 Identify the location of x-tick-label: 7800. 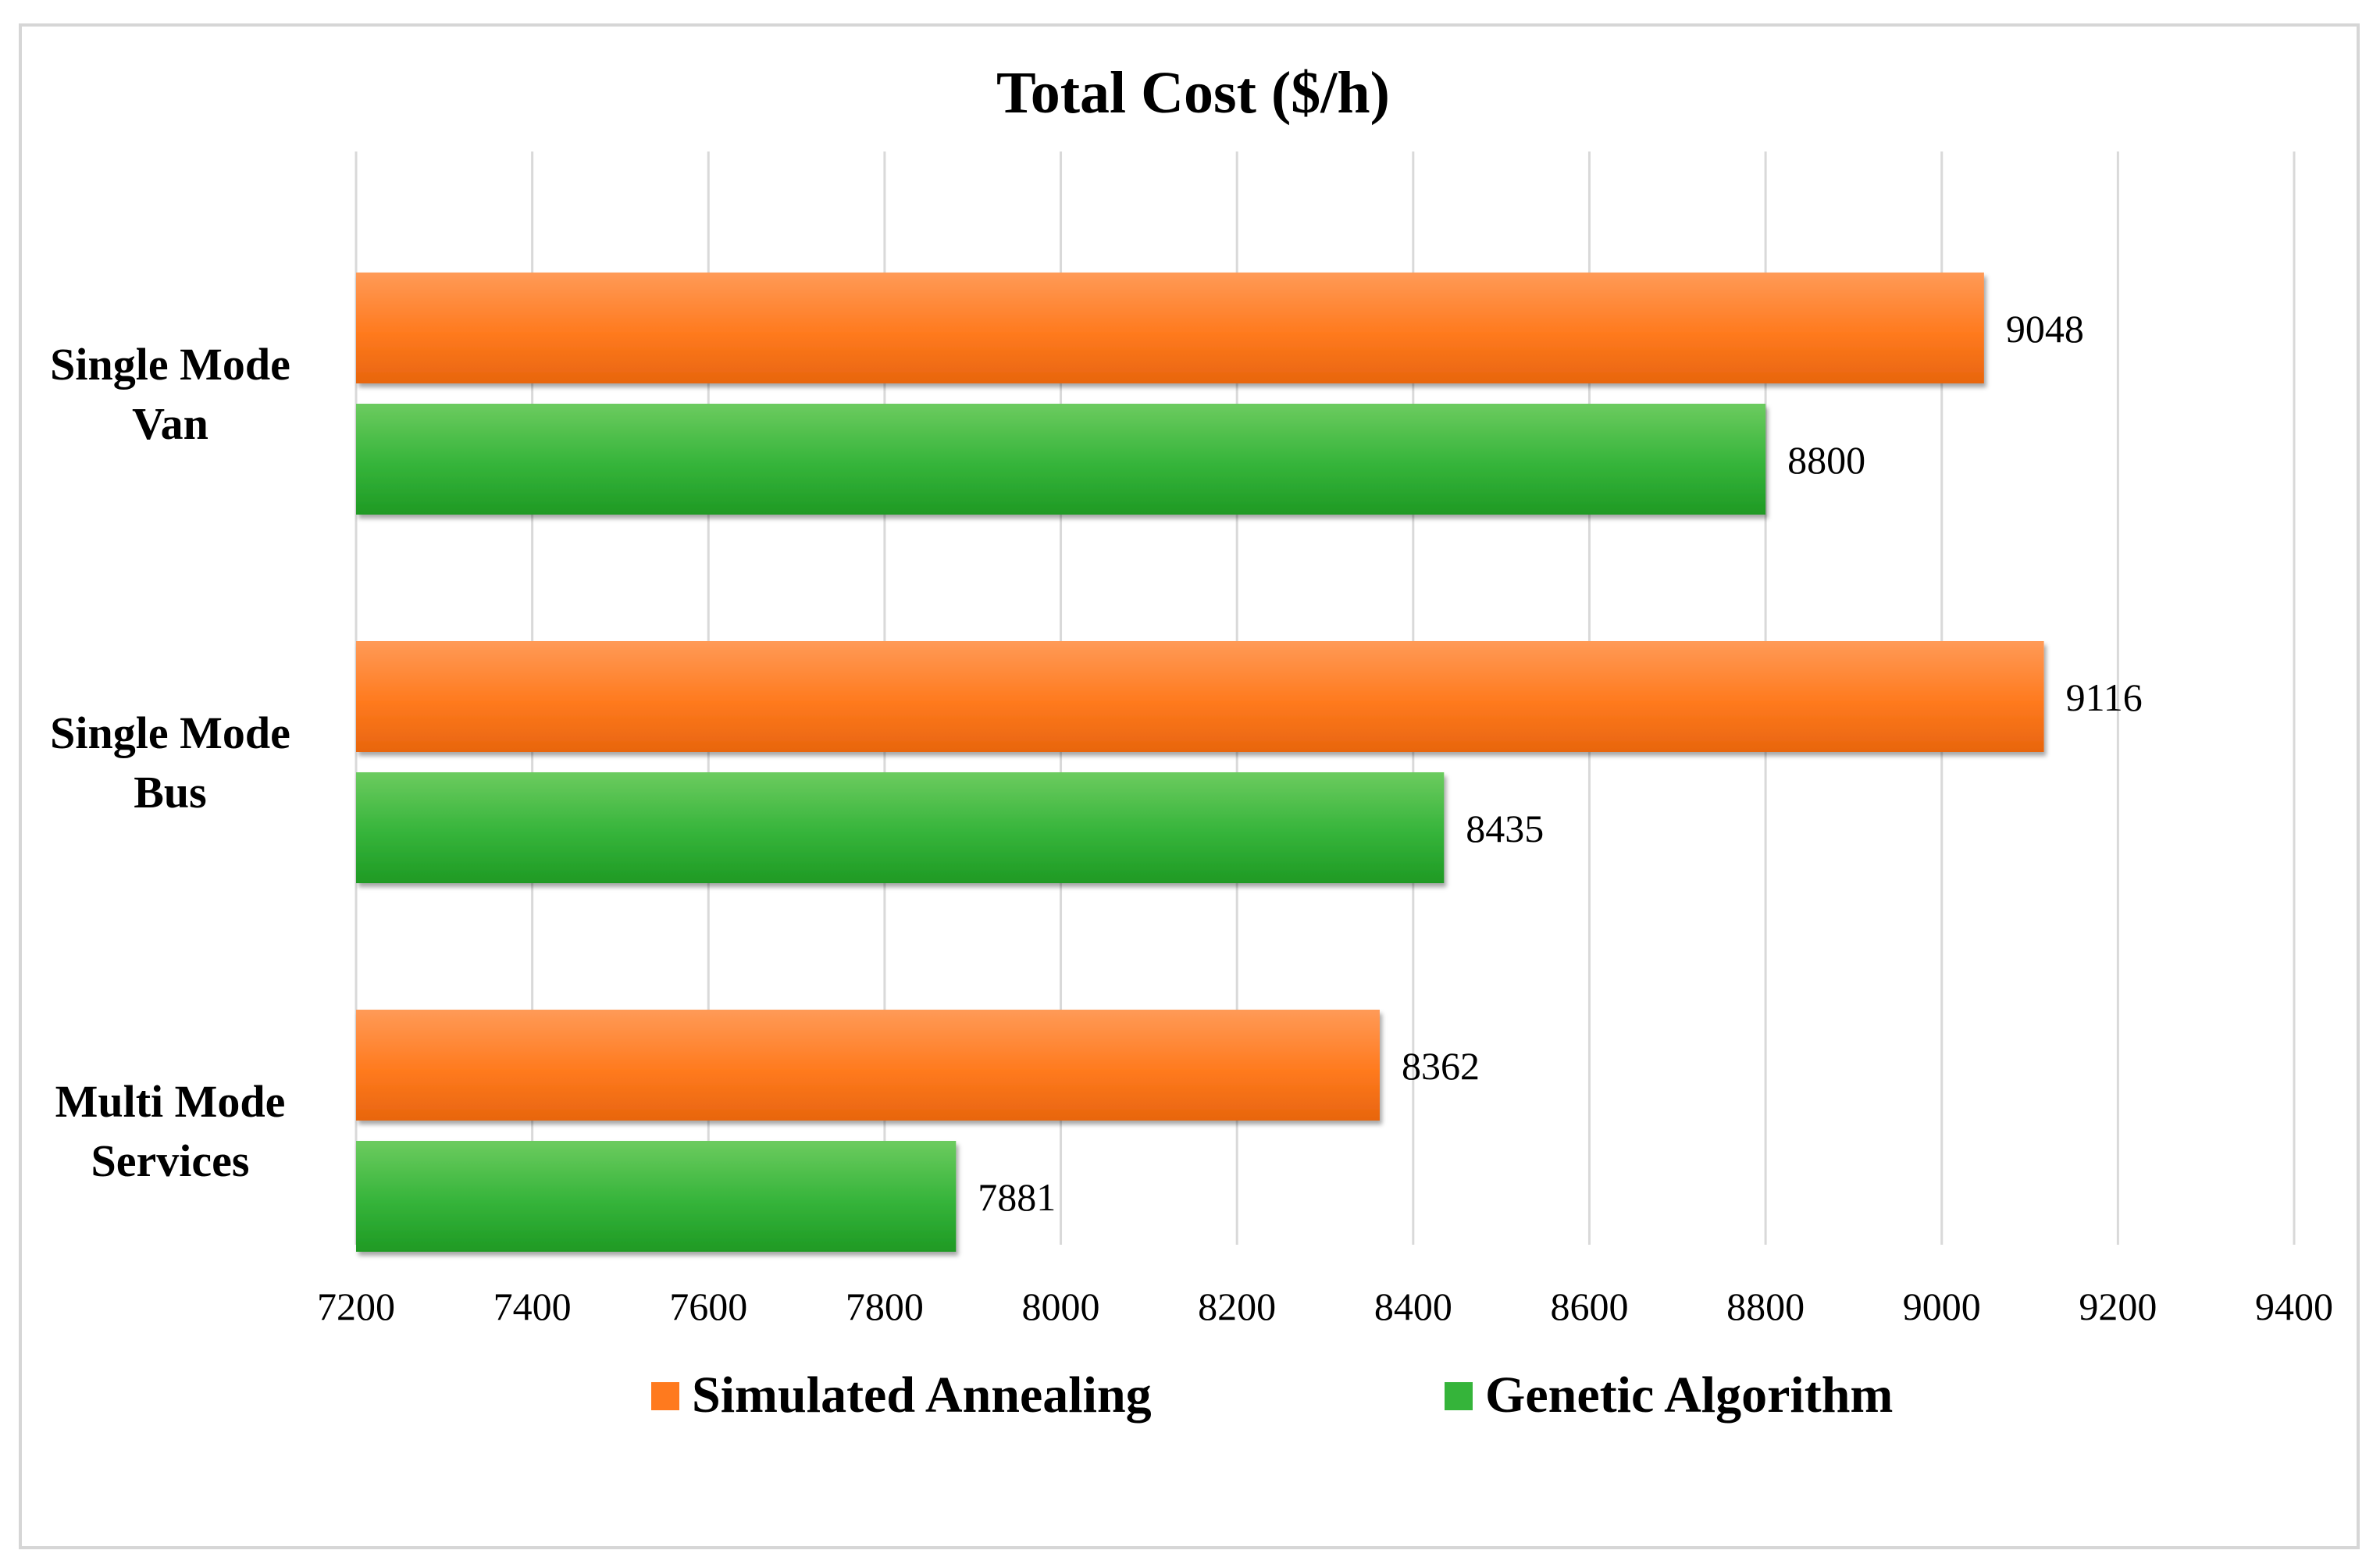
(885, 1306).